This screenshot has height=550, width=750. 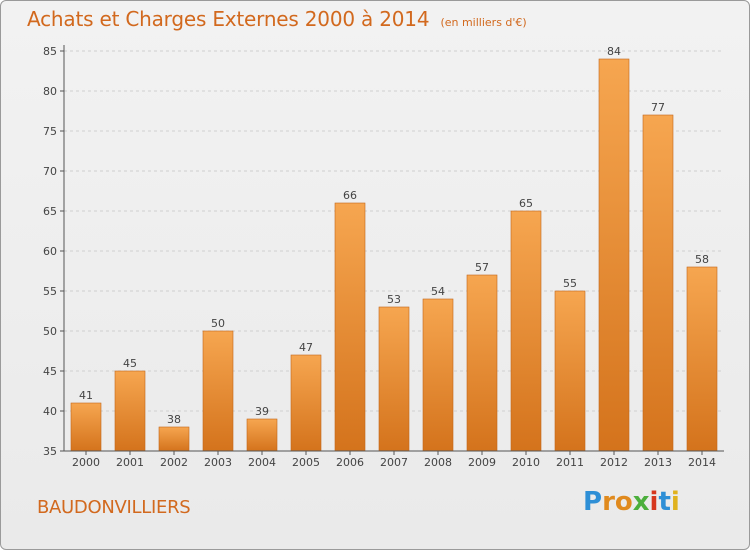 What do you see at coordinates (394, 462) in the screenshot?
I see `x-tick-label: 2007` at bounding box center [394, 462].